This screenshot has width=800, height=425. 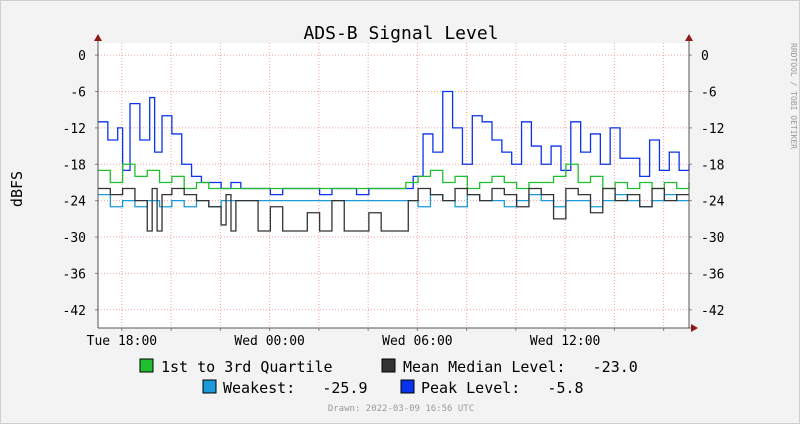 I want to click on y-tick-label-left: -12, so click(x=74, y=129).